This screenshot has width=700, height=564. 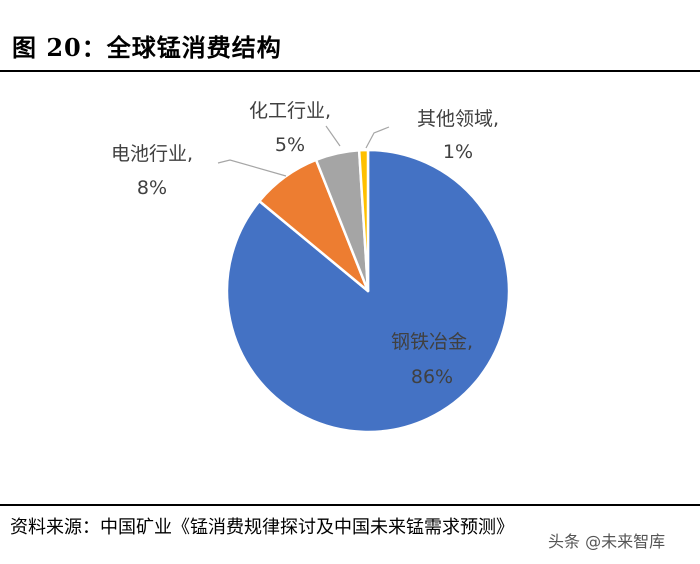 I want to click on slice-name-label-4: 其他领域,, so click(x=458, y=119).